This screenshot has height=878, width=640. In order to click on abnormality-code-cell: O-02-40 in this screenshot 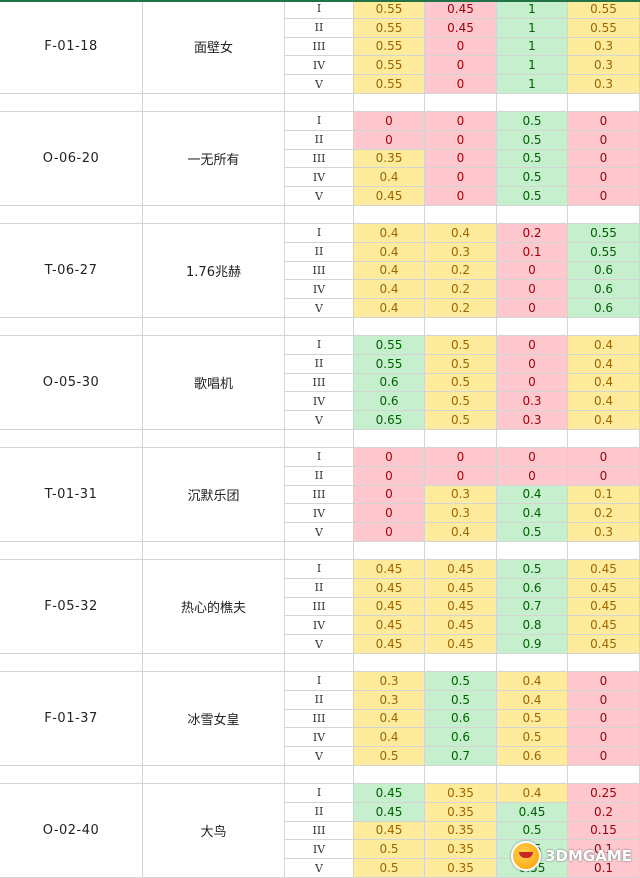, I will do `click(71, 831)`.